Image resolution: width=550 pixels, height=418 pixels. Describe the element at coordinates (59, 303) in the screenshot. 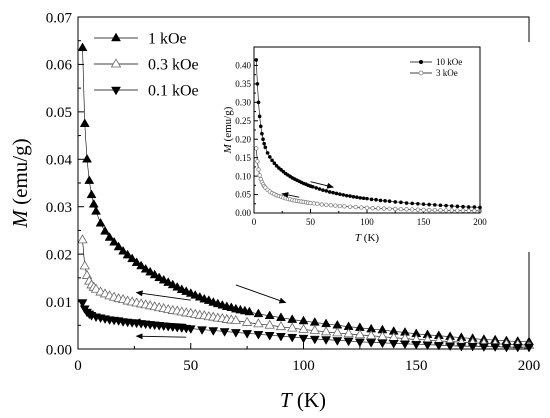

I see `main-y-tick-label: 0.01` at that location.